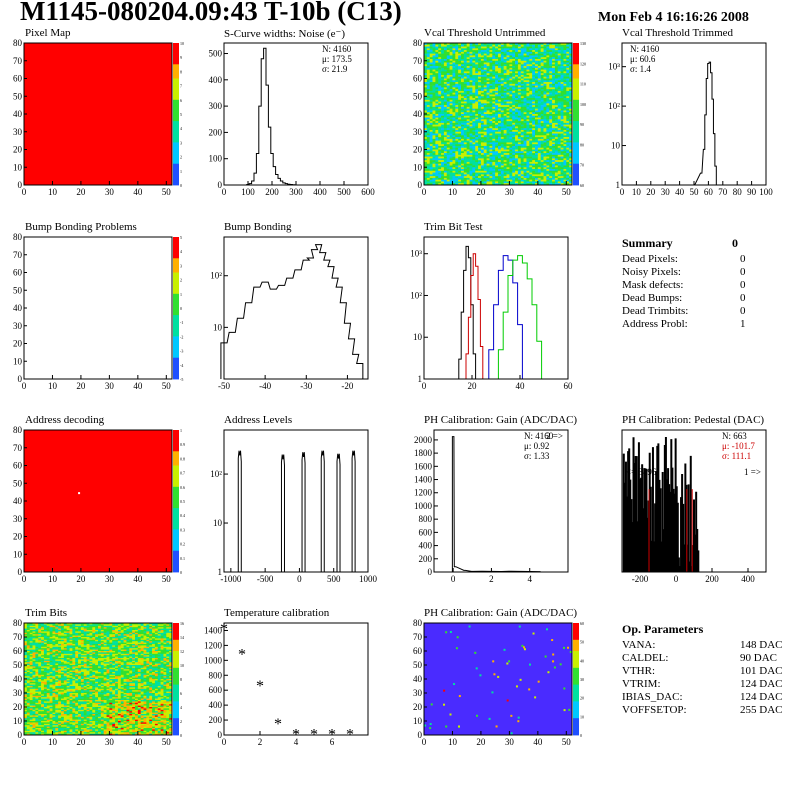 The width and height of the screenshot is (796, 800). Describe the element at coordinates (181, 336) in the screenshot. I see `palette-tick-label: -2` at that location.